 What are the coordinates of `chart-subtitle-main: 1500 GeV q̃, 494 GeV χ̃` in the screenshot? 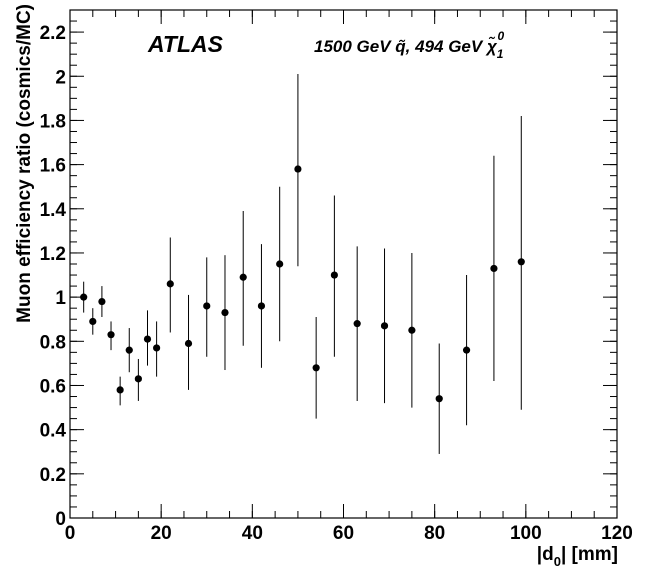 It's located at (406, 46).